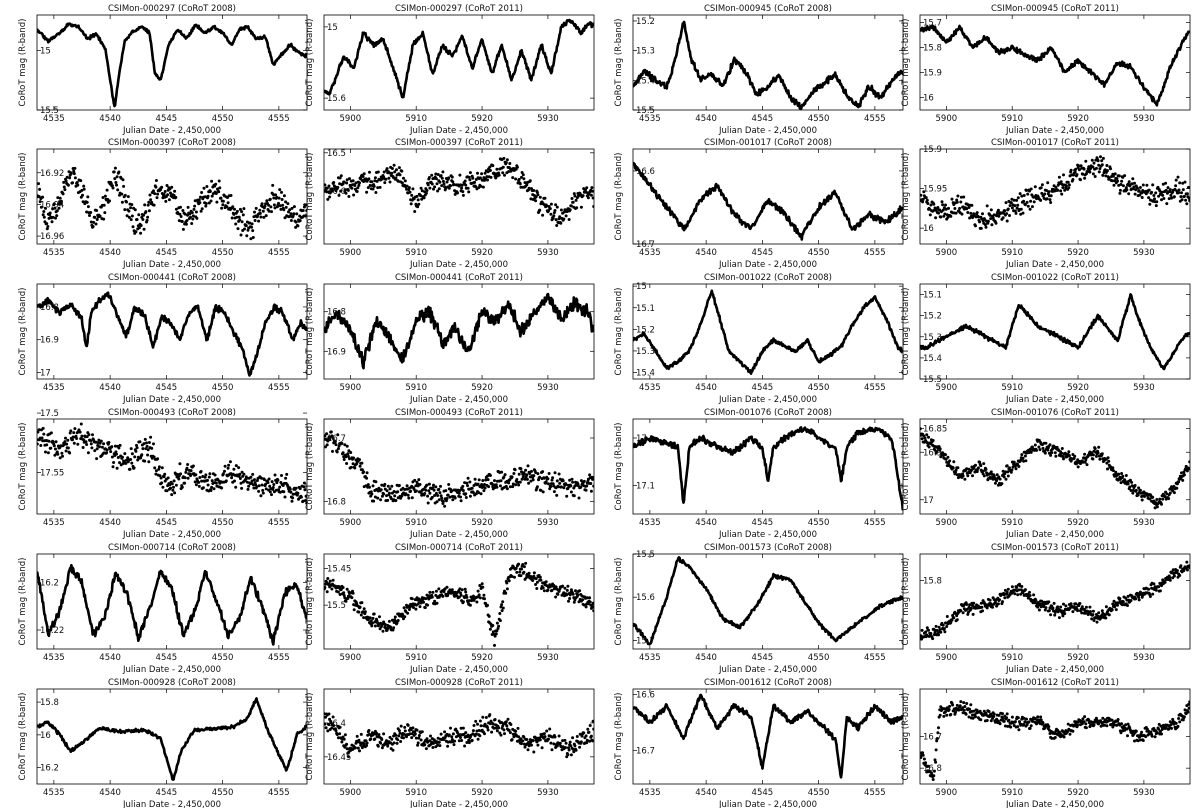  What do you see at coordinates (619, 63) in the screenshot?
I see `y-axis-label: CoRoT mag (R-band)` at bounding box center [619, 63].